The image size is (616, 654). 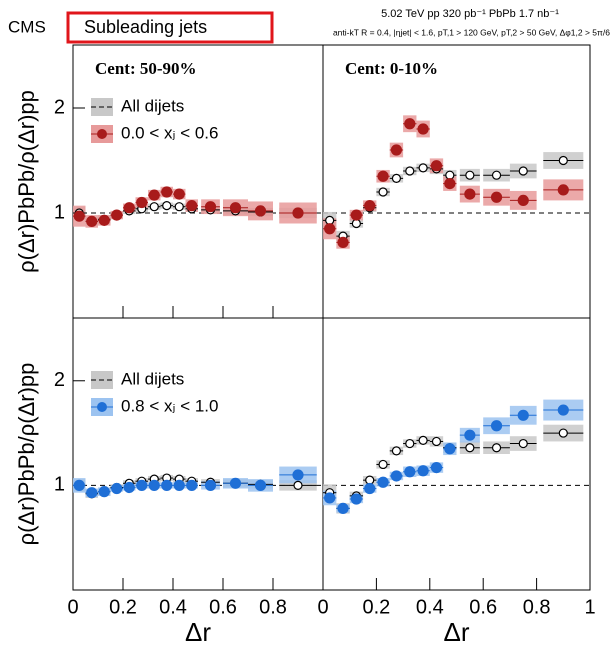 What do you see at coordinates (169, 132) in the screenshot?
I see `legend-label: 0.0 < xⱼ < 0.6` at bounding box center [169, 132].